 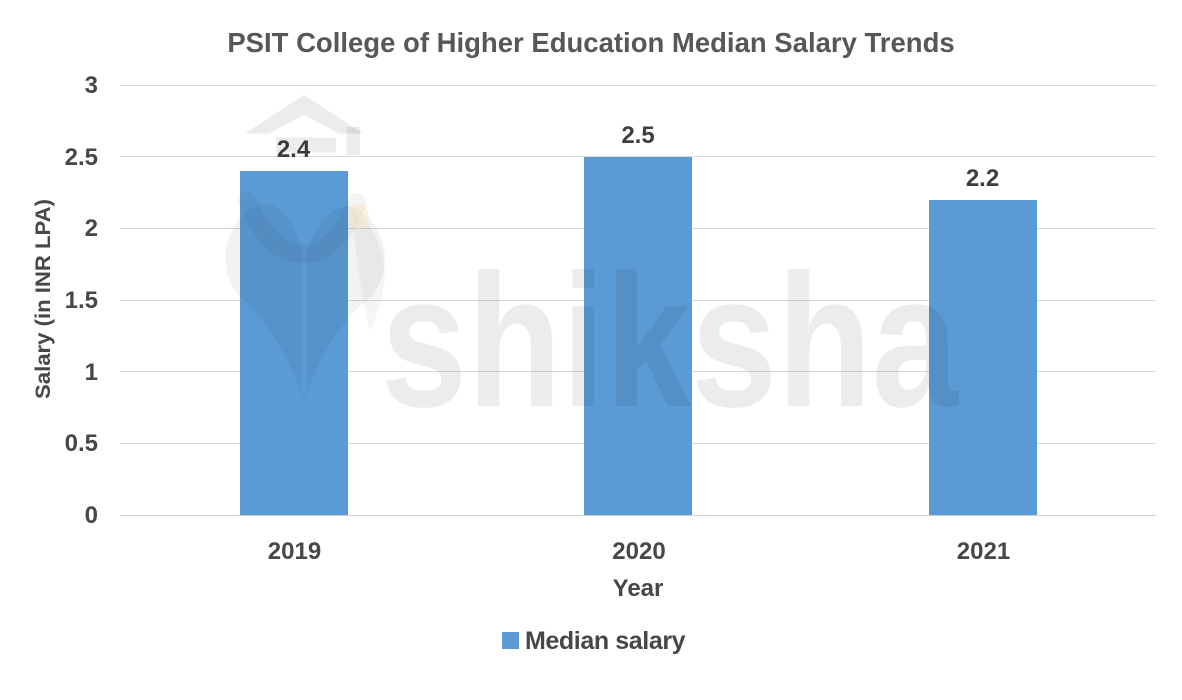 I want to click on svg-text: shiksha, so click(x=670, y=341).